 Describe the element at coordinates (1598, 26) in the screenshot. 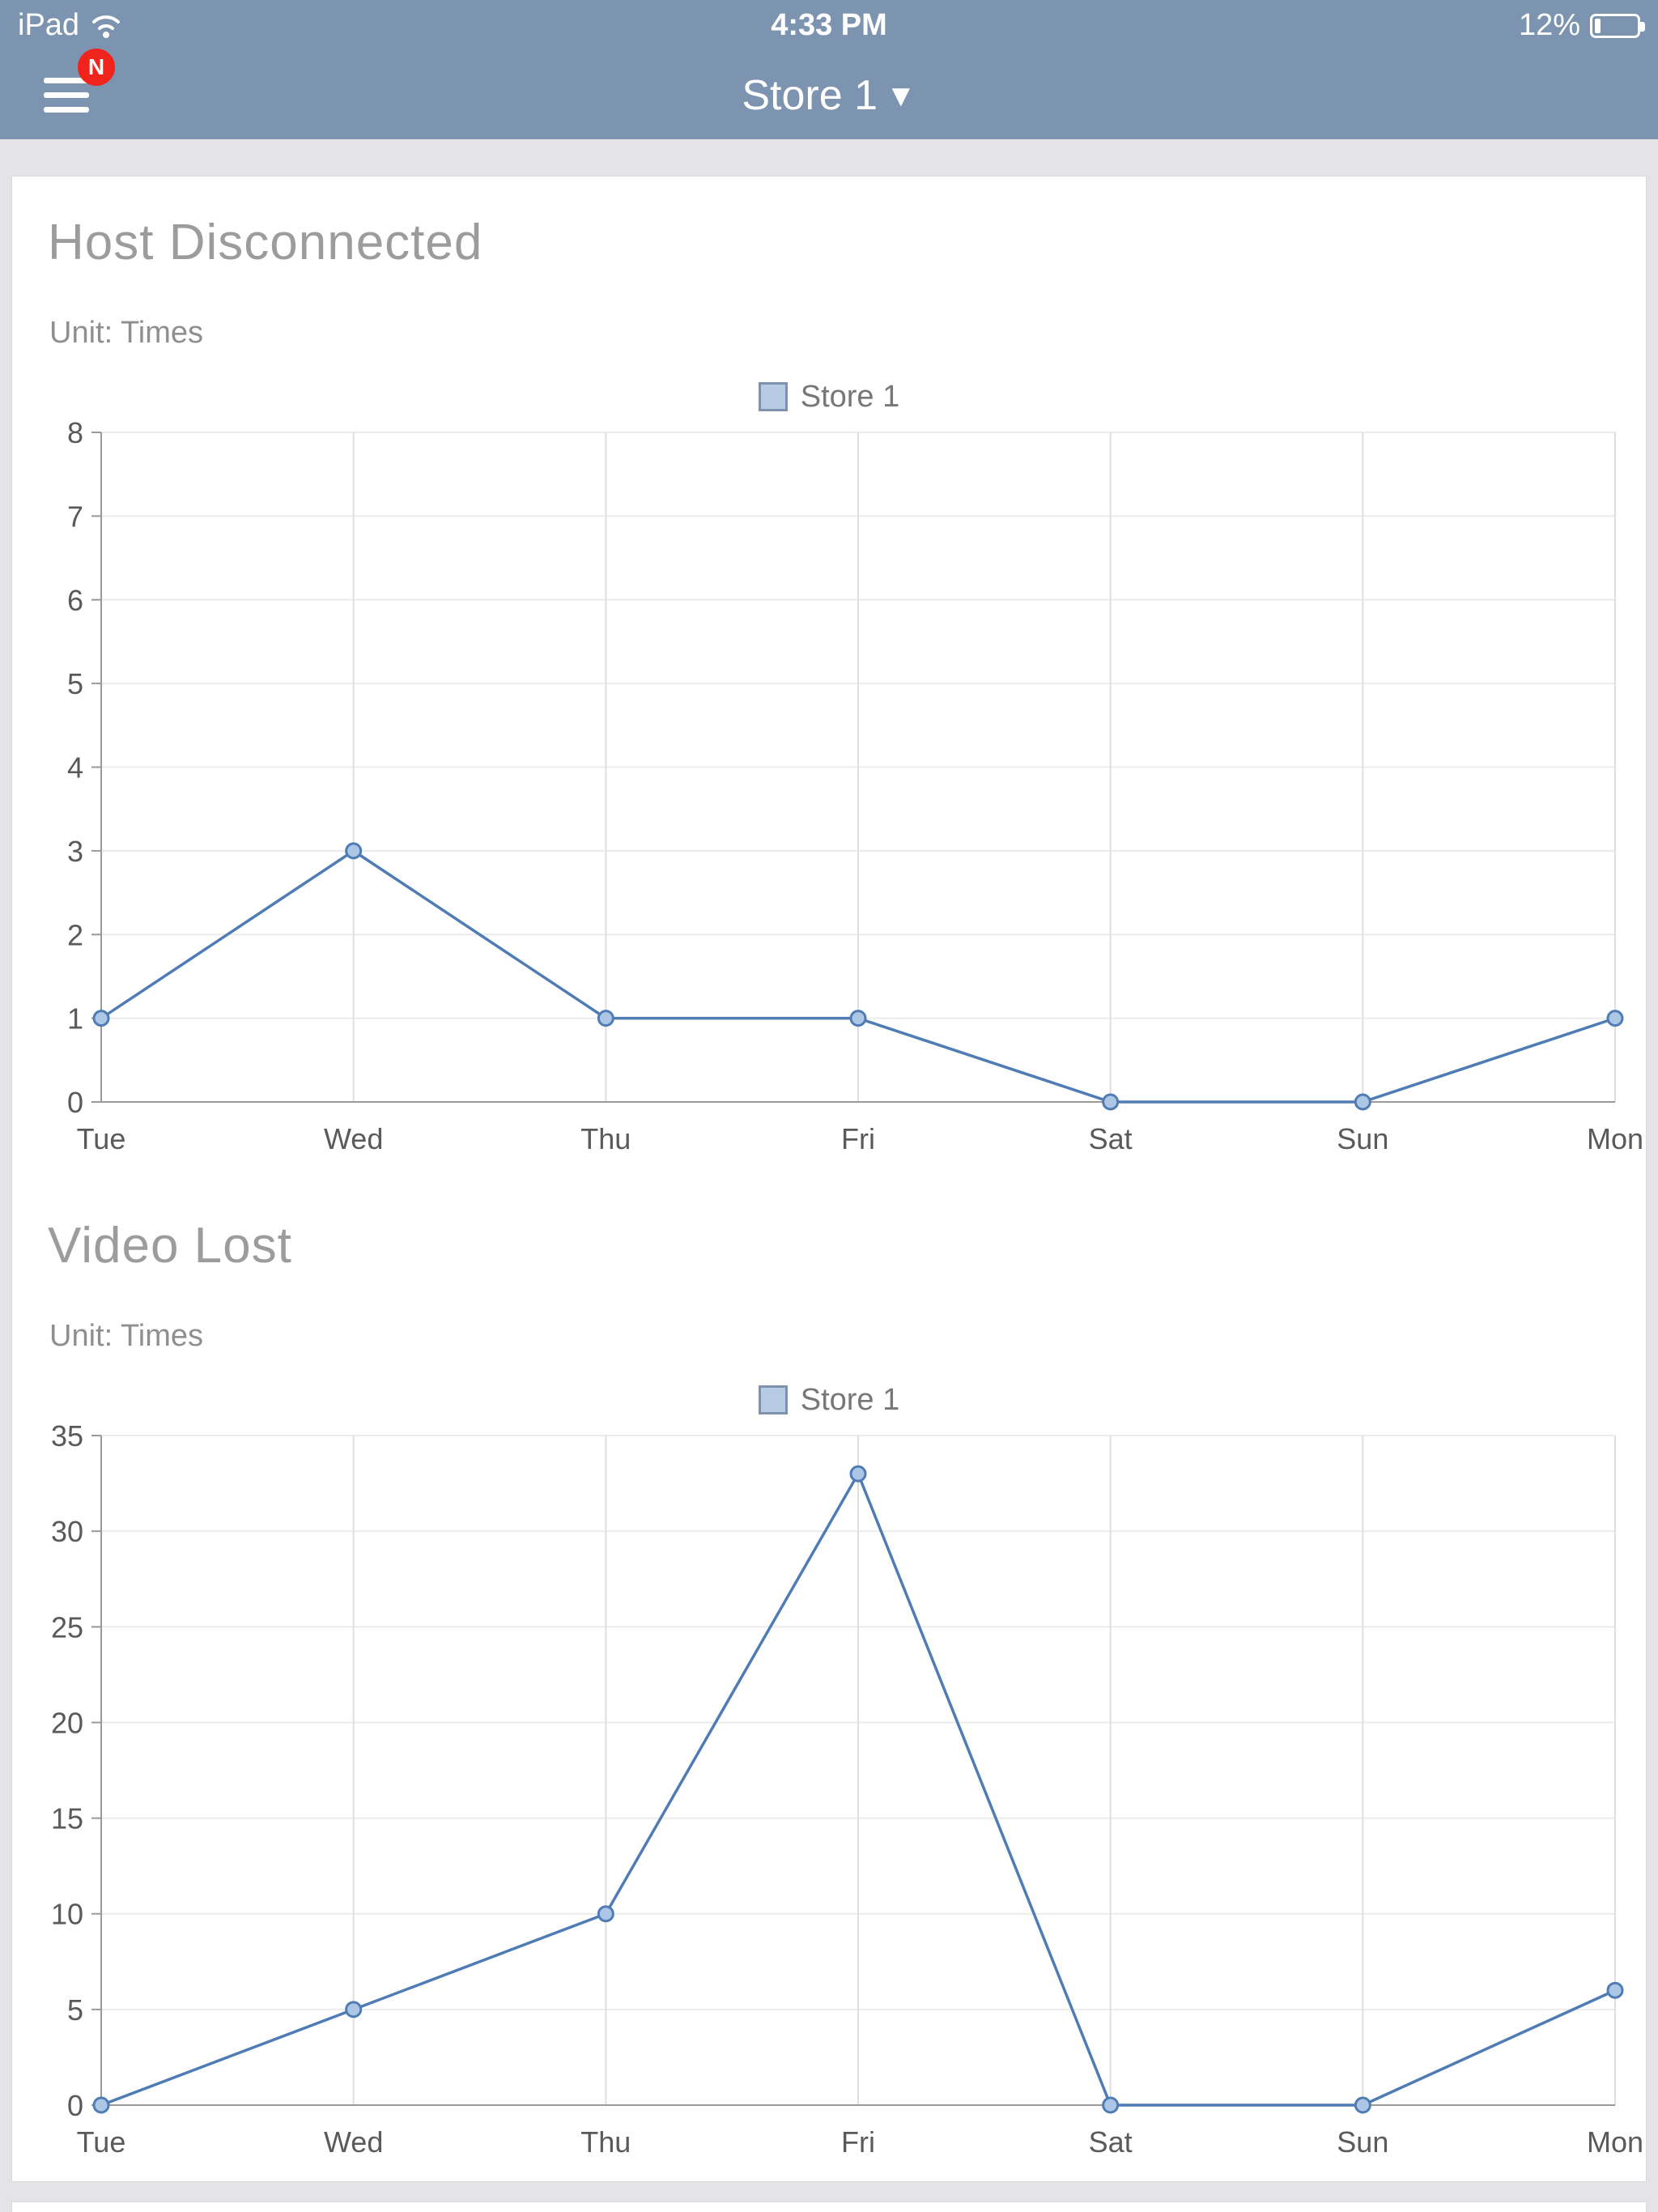

I see `battery-fill` at that location.